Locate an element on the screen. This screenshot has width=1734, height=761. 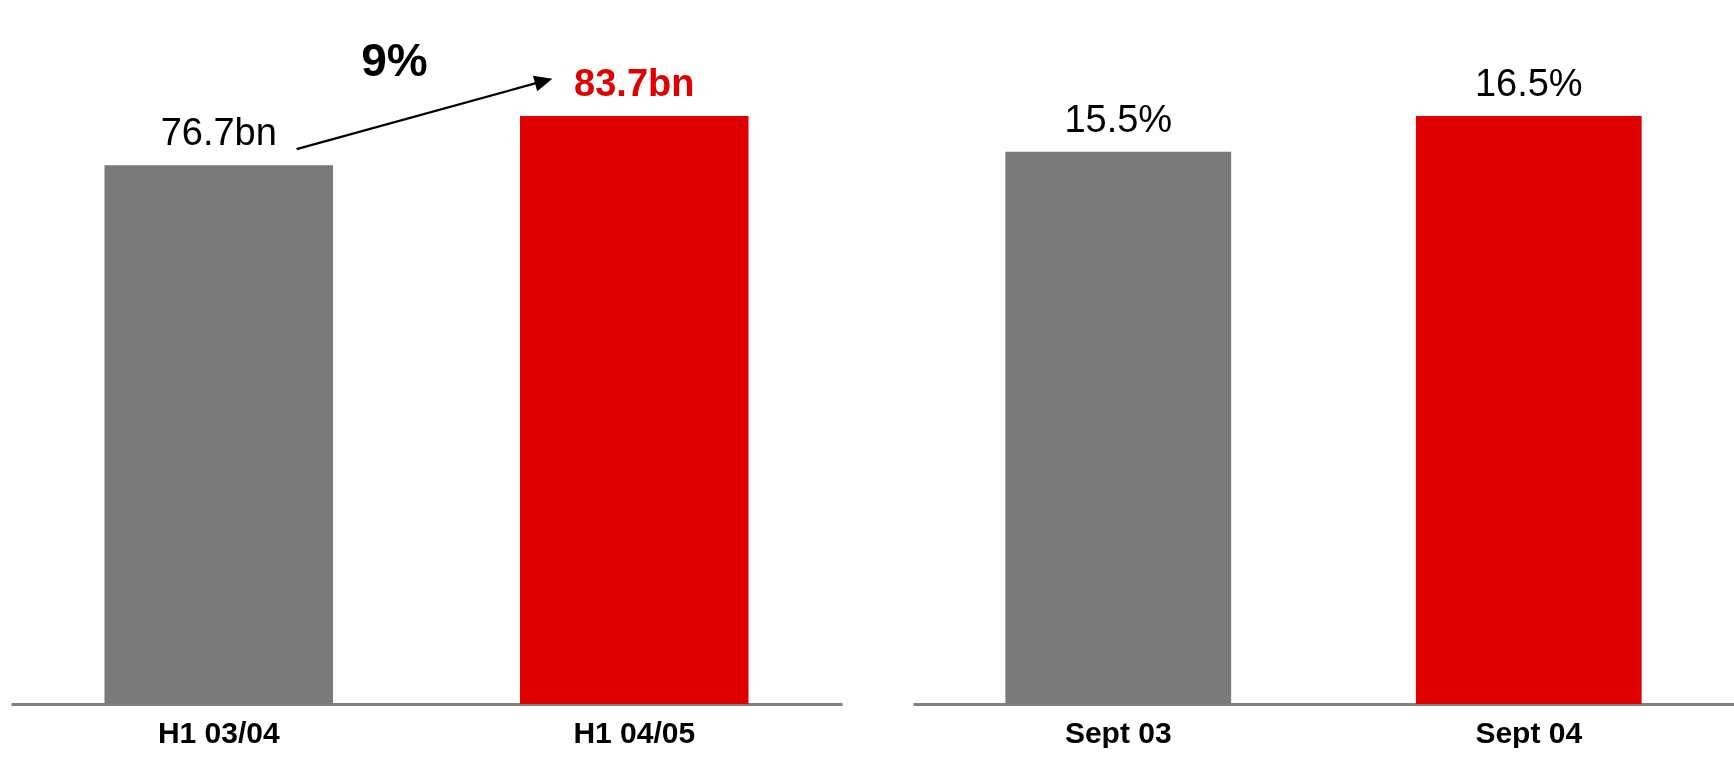
x-tick-label: H1 03/04 is located at coordinates (218, 732).